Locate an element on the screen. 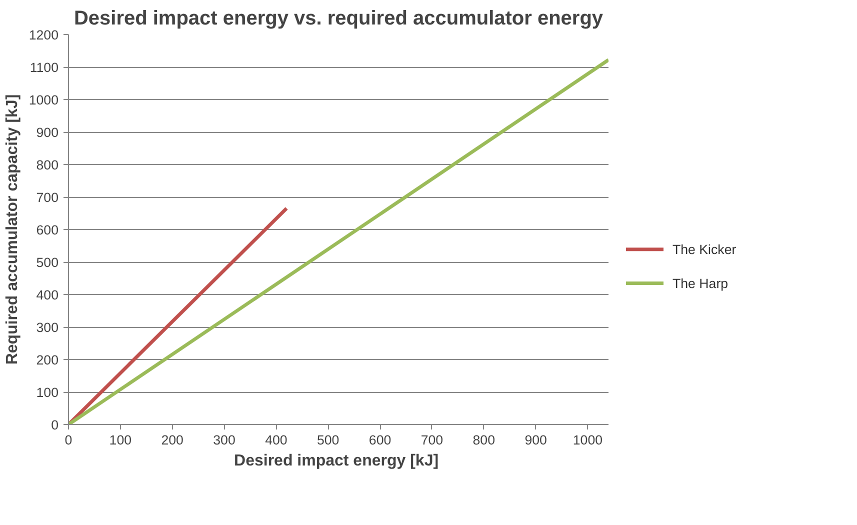 The image size is (857, 525). x-tick-label: 600 is located at coordinates (380, 440).